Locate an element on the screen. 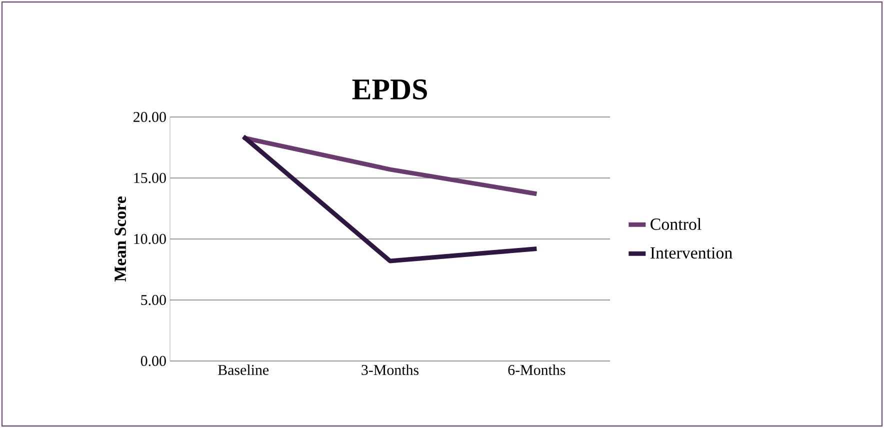  x-tick-label: 3-Months is located at coordinates (390, 370).